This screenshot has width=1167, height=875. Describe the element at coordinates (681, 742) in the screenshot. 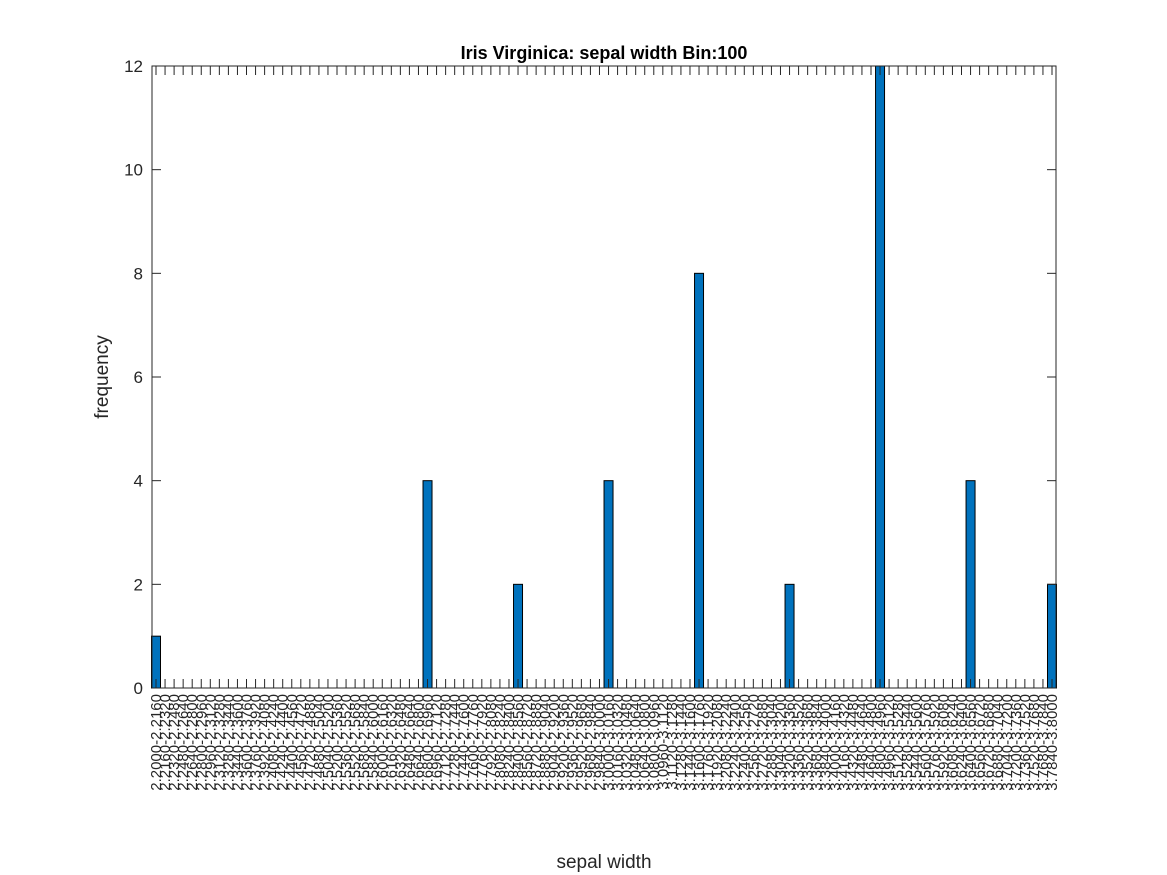

I see `x-tick-label: 3.1280-3.1440` at that location.